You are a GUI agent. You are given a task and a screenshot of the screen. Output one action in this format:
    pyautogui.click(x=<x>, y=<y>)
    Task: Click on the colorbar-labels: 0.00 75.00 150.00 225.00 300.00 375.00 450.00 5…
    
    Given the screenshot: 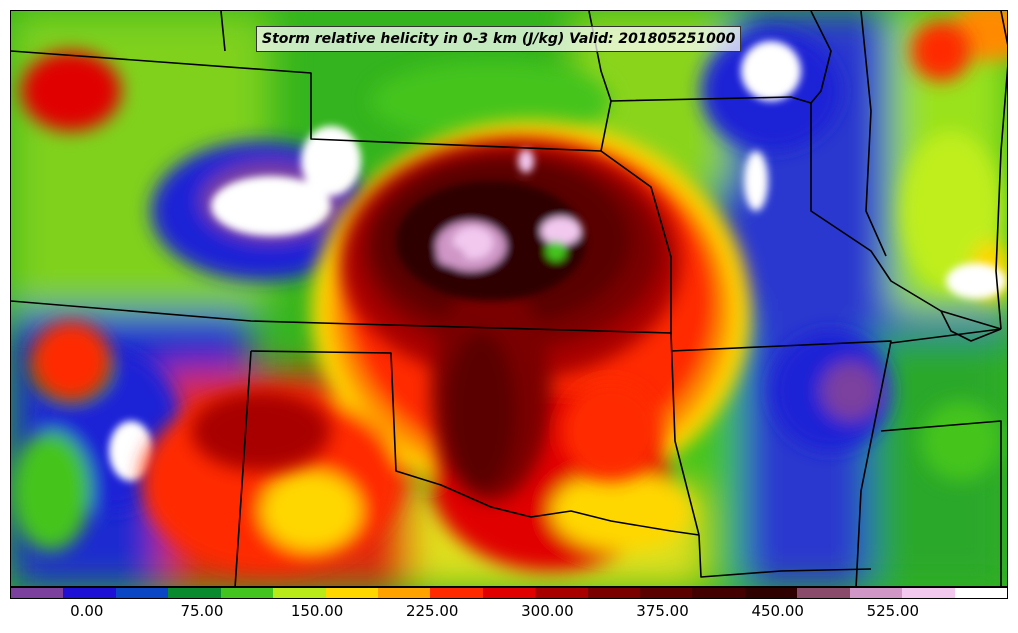 What is the action you would take?
    pyautogui.click(x=509, y=613)
    